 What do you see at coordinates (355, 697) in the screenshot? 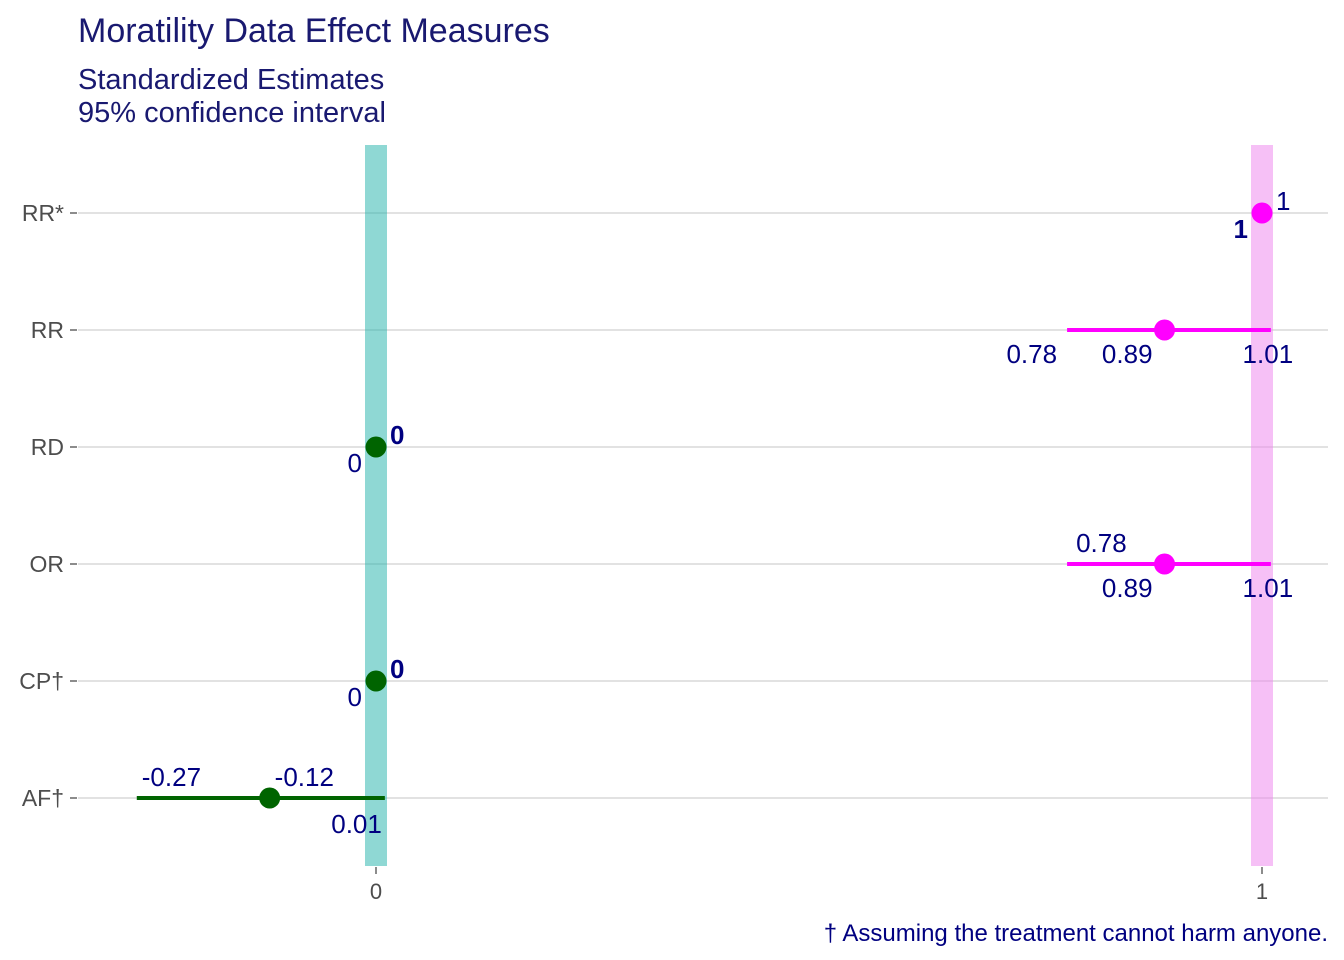
I see `value-label-4-0: 0` at bounding box center [355, 697].